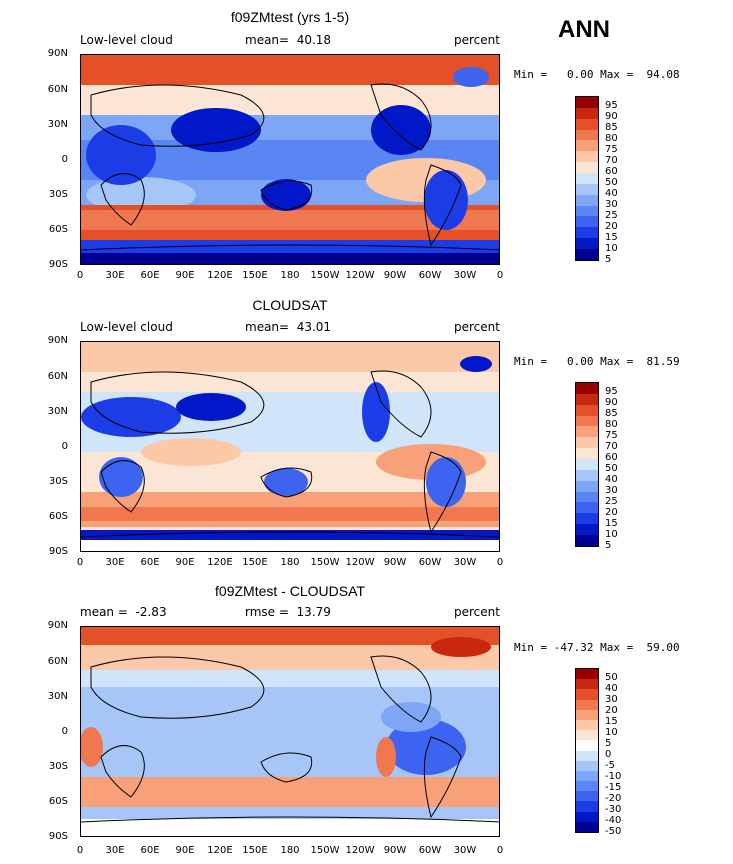  What do you see at coordinates (611, 435) in the screenshot?
I see `colorbar-label: 75` at bounding box center [611, 435].